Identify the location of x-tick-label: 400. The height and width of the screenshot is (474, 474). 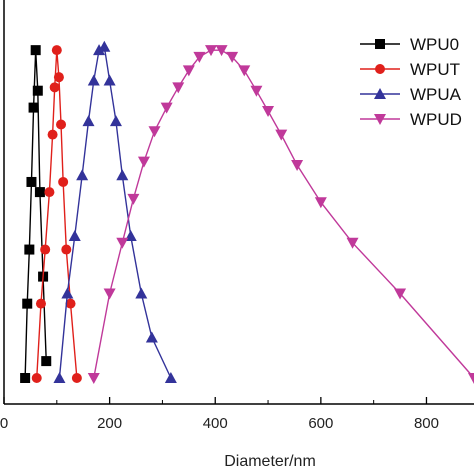
(215, 423).